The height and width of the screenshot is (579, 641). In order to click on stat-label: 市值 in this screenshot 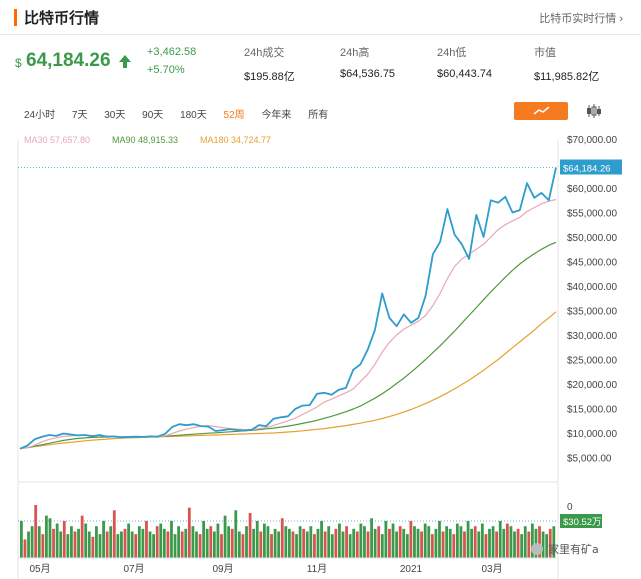, I will do `click(545, 53)`.